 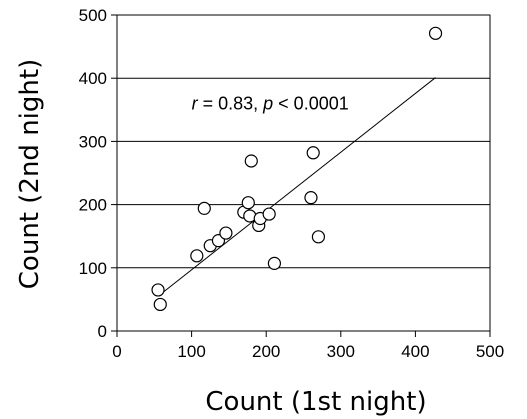 What do you see at coordinates (30, 174) in the screenshot?
I see `y-axis-title: Count (2nd night)` at bounding box center [30, 174].